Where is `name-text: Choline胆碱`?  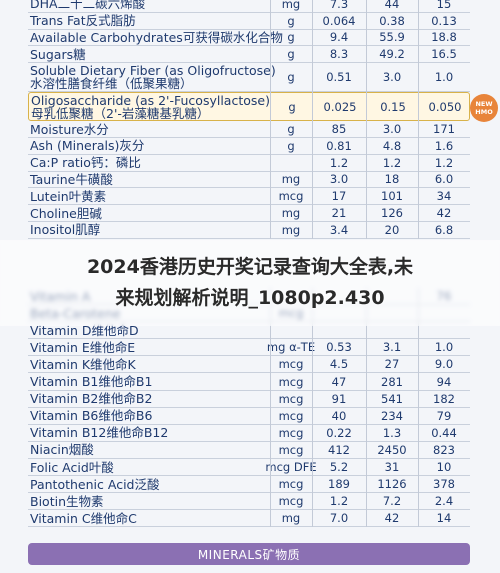 name-text: Choline胆碱 is located at coordinates (66, 213).